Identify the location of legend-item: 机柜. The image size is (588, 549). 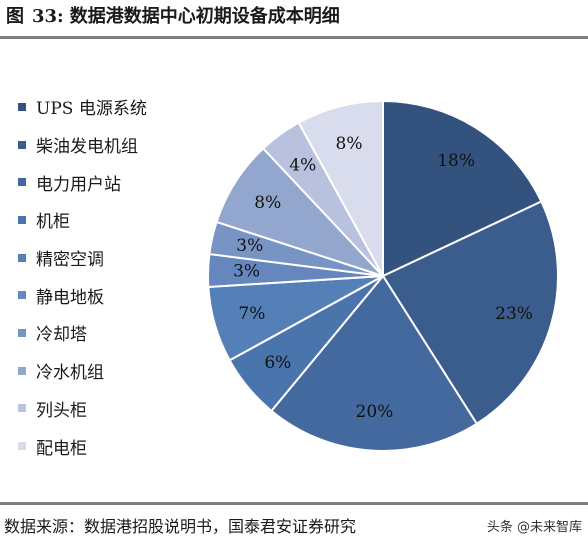
(82, 220).